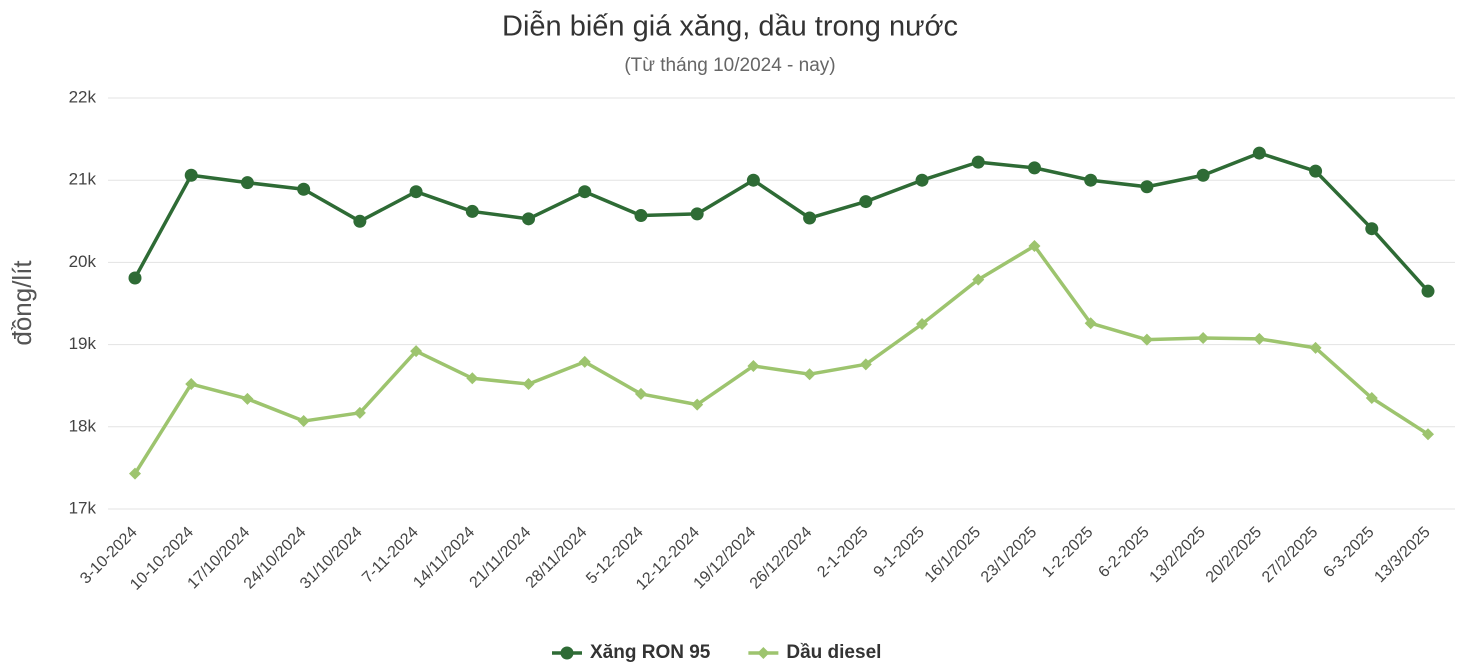  Describe the element at coordinates (953, 555) in the screenshot. I see `x-tick-label: 16/1/2025` at that location.